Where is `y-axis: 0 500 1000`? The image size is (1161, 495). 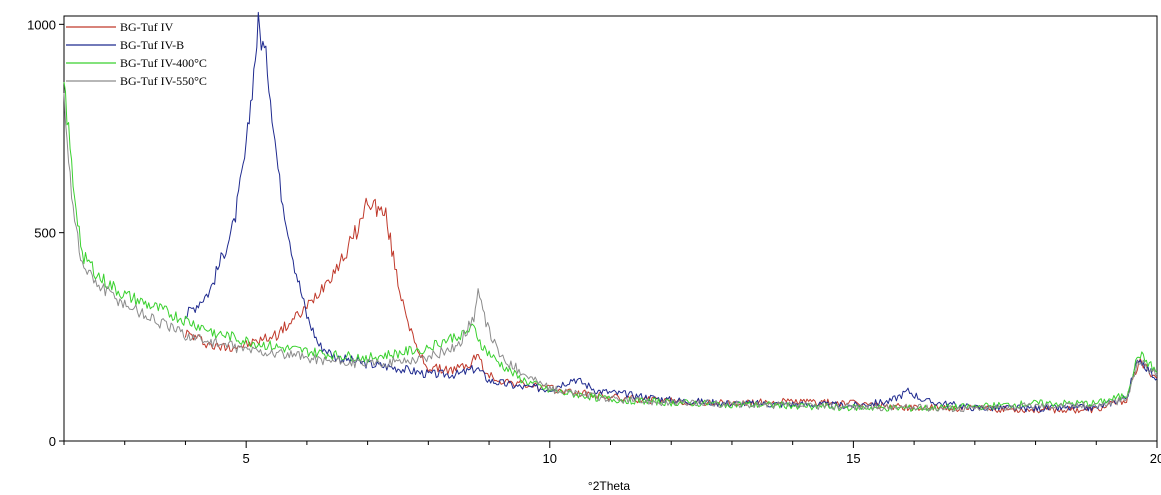 y-axis: 0 500 1000 is located at coordinates (45, 233).